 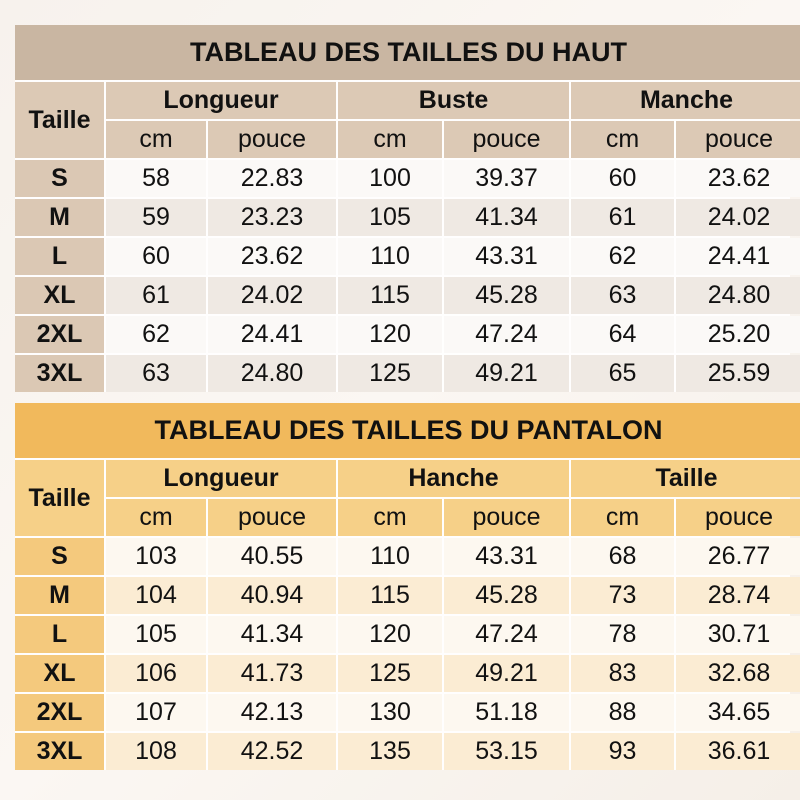 What do you see at coordinates (738, 556) in the screenshot?
I see `table-cell: 26.77` at bounding box center [738, 556].